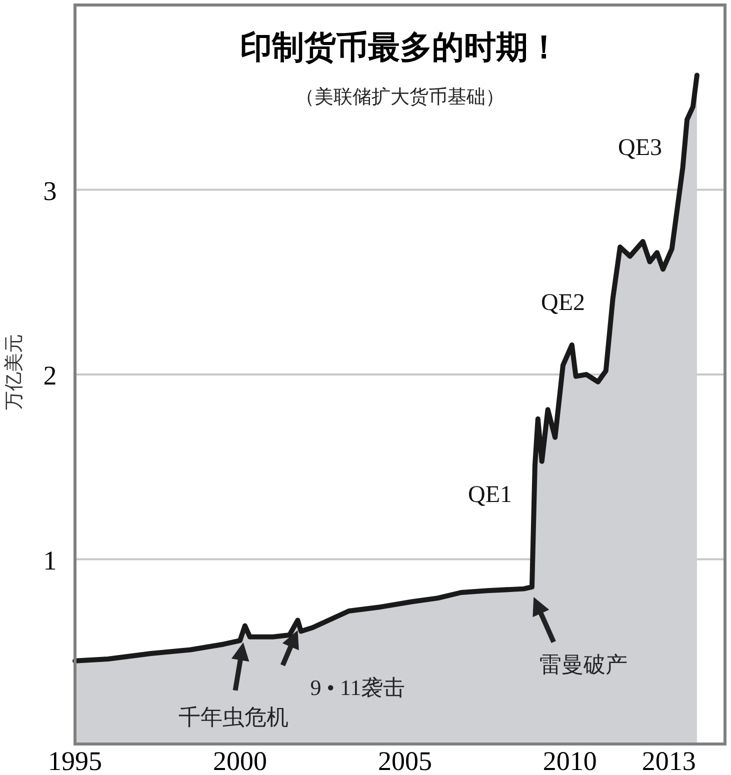 The image size is (731, 775). What do you see at coordinates (400, 47) in the screenshot?
I see `text: 印制货币最多的时期！` at bounding box center [400, 47].